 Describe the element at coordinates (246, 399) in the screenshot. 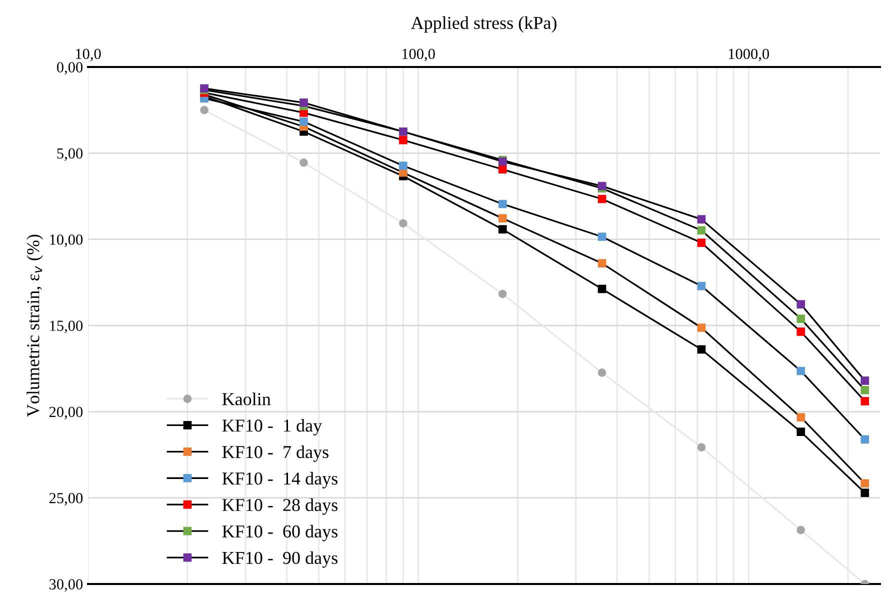

I see `legend-label: Kaolin` at that location.